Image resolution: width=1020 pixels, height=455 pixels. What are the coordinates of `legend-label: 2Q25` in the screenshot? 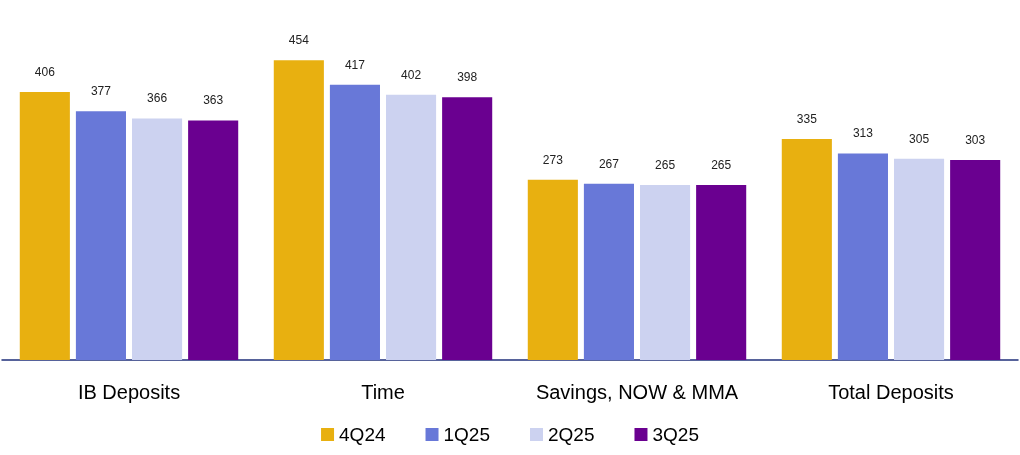 It's located at (571, 434).